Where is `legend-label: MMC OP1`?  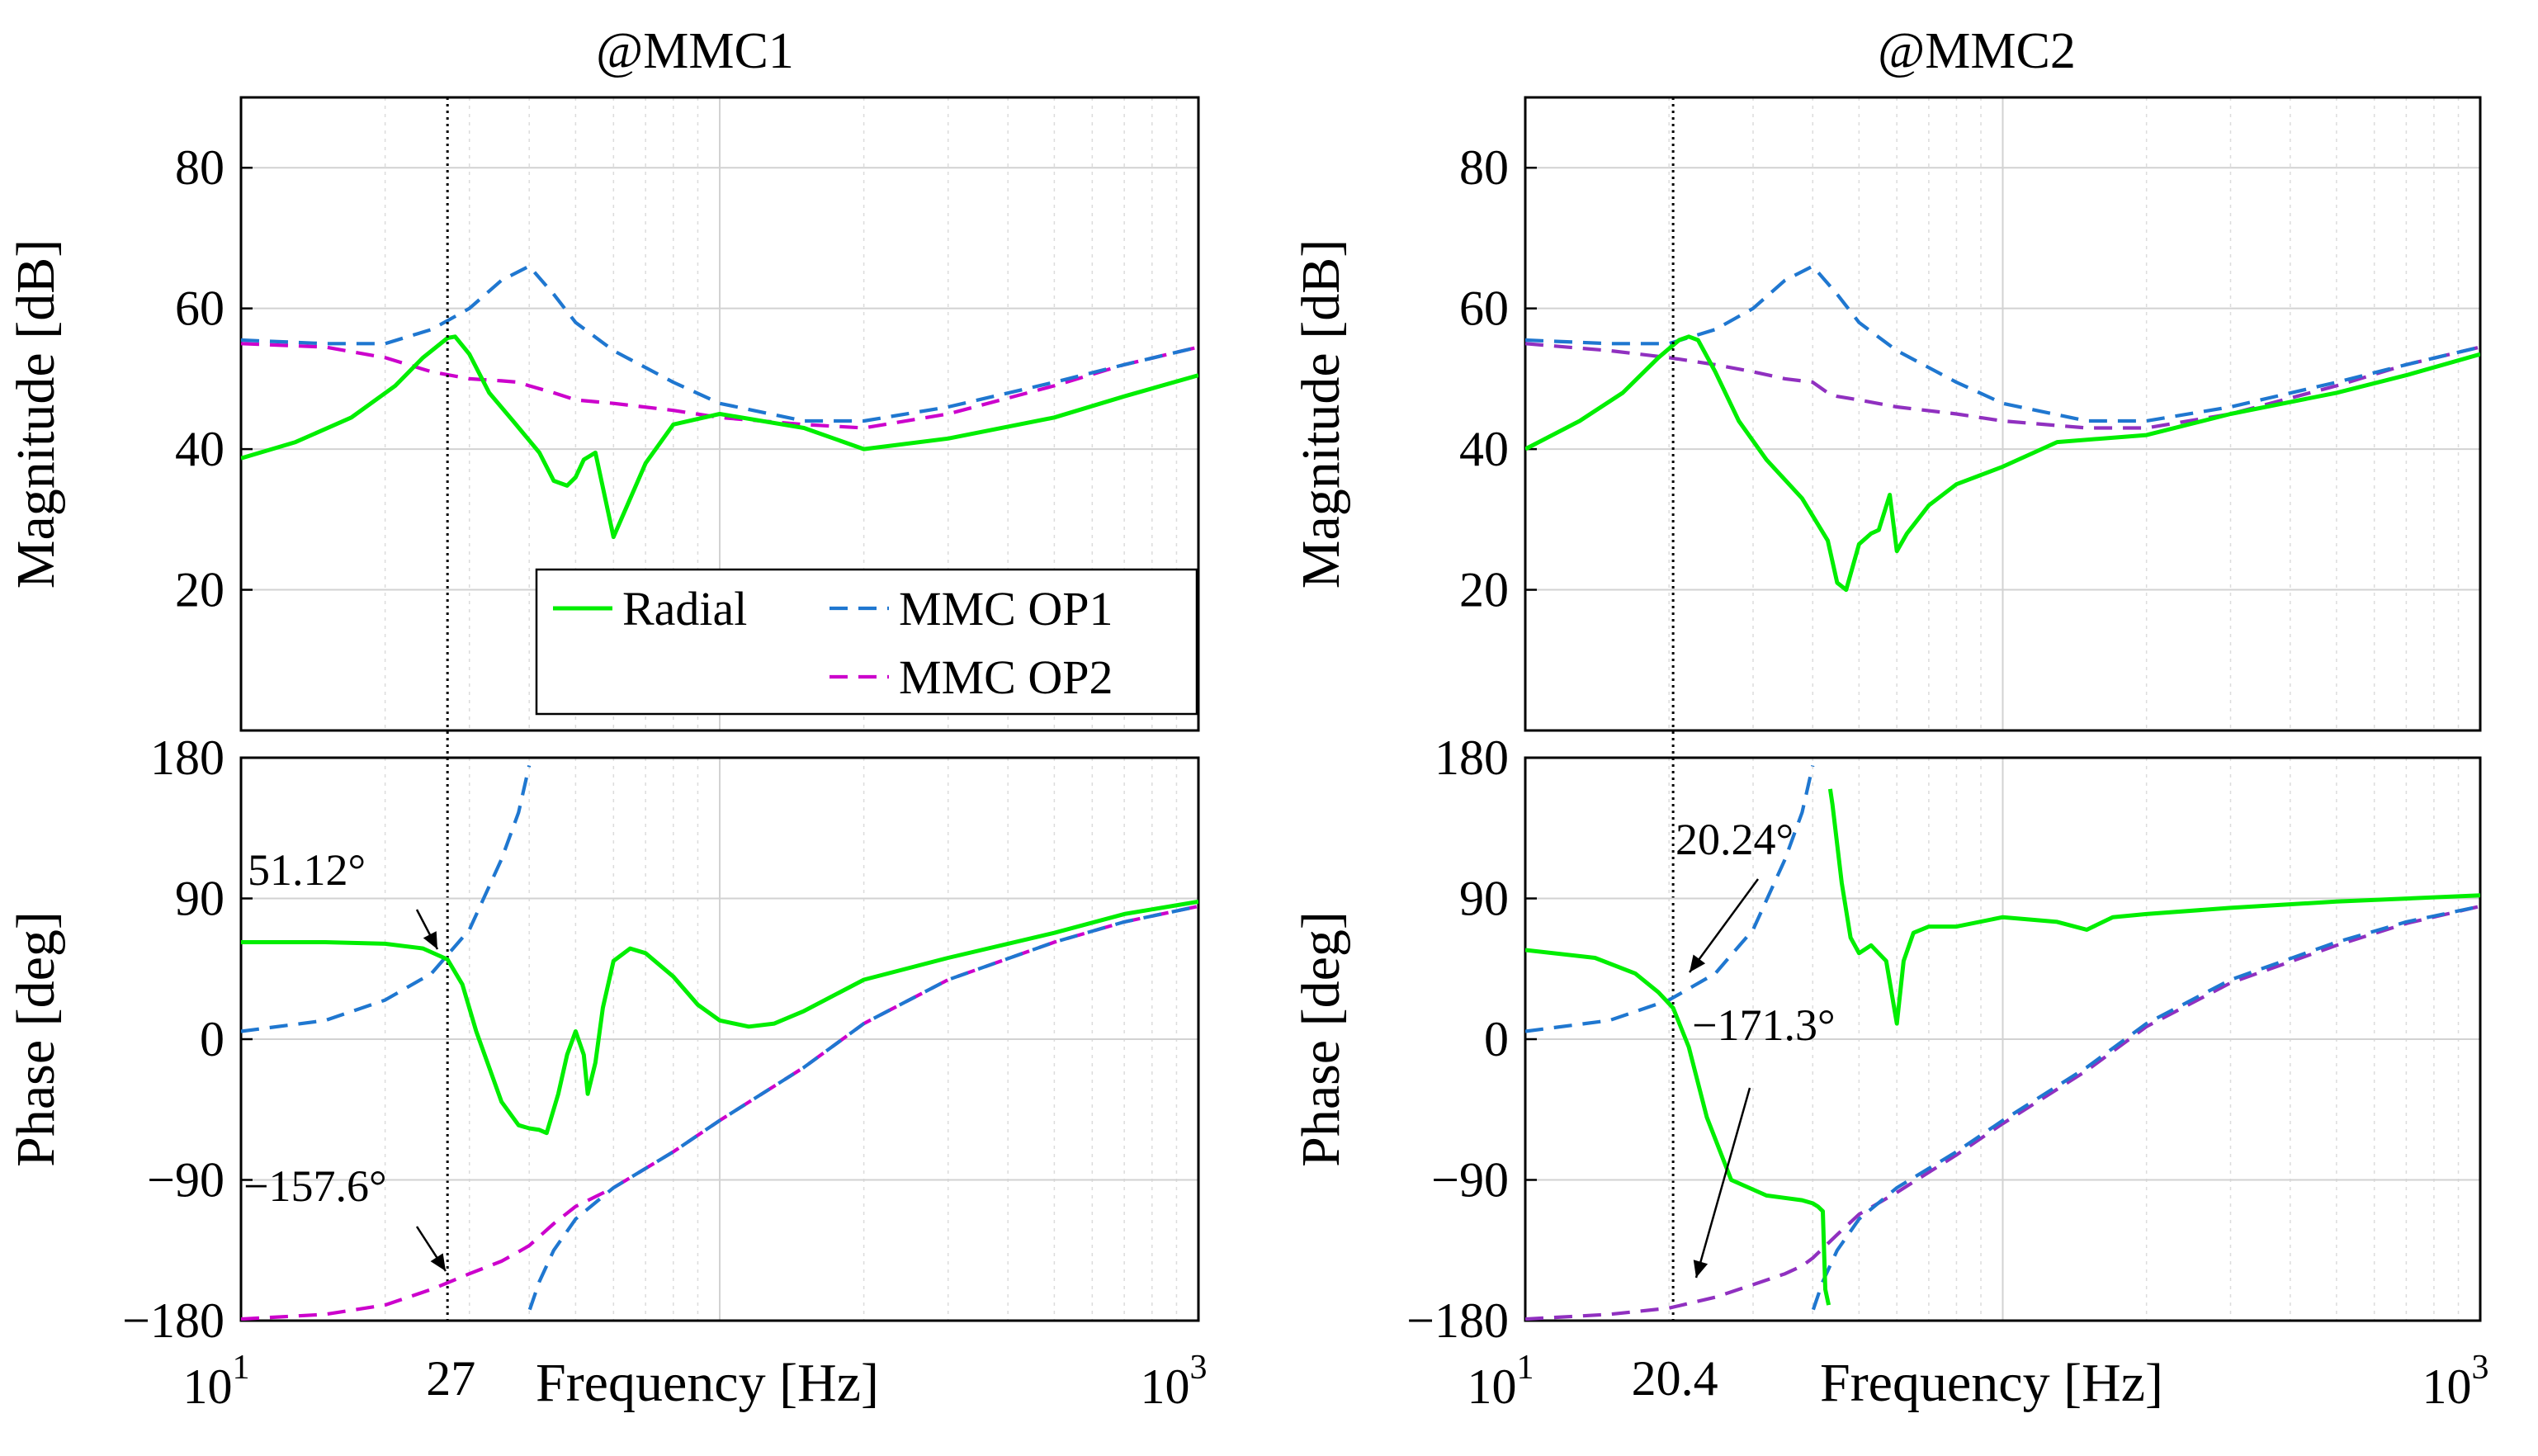 legend-label: MMC OP1 is located at coordinates (1006, 609).